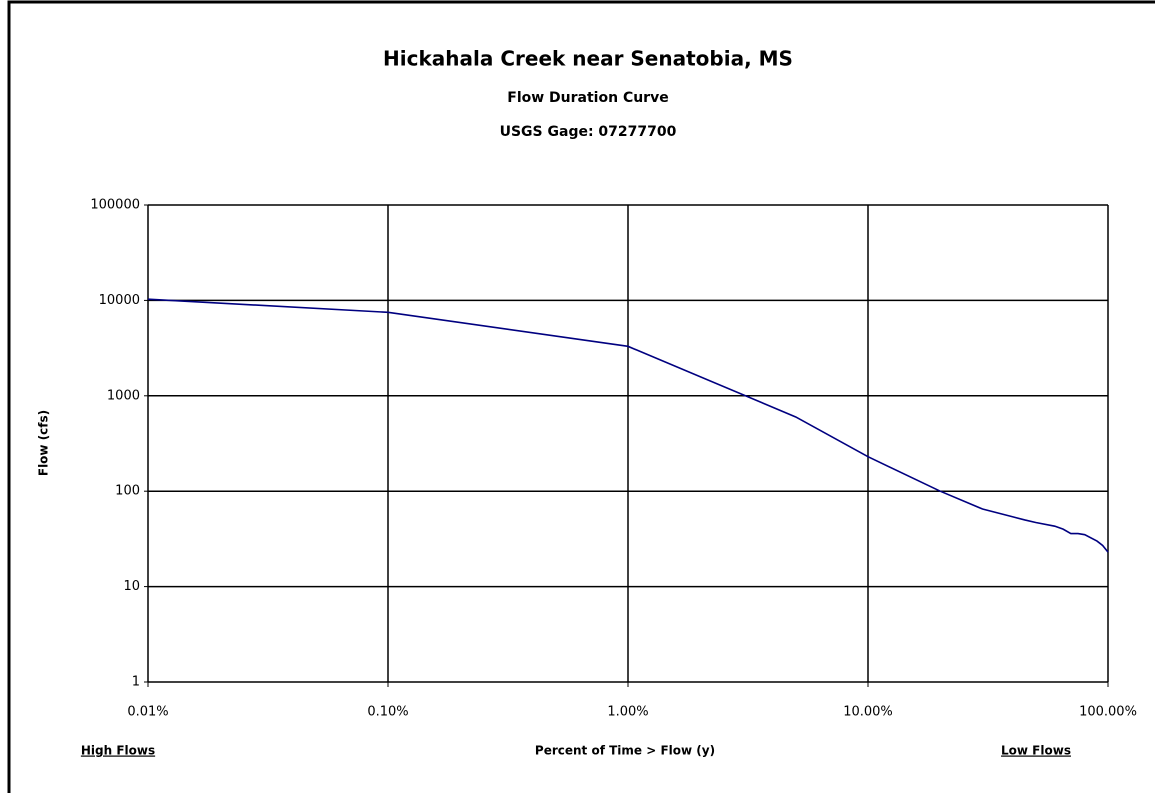  I want to click on x-axis-label: Percent of Time > Flow (y), so click(625, 751).